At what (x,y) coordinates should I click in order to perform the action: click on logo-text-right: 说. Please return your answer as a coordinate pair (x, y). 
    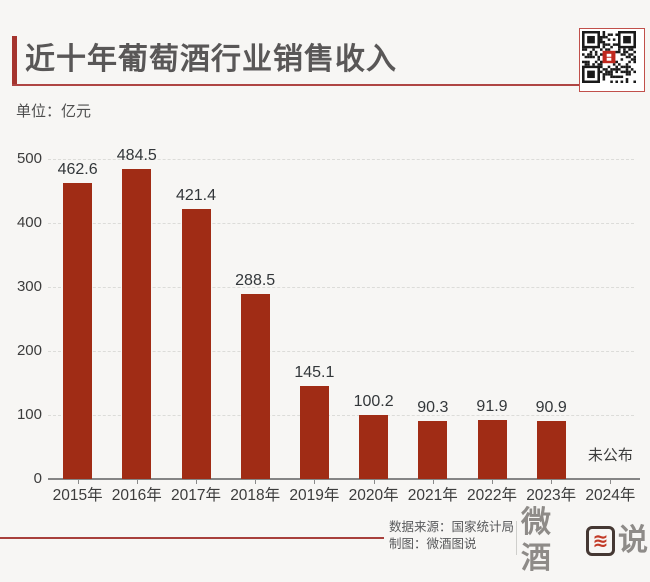
    Looking at the image, I should click on (634, 540).